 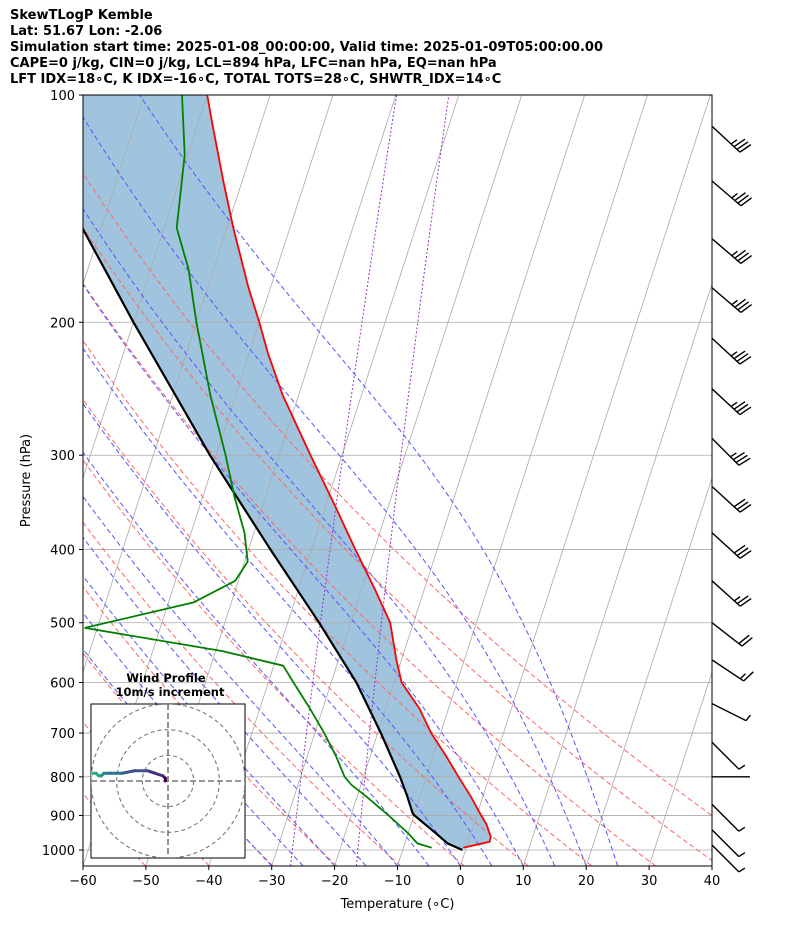 What do you see at coordinates (208, 881) in the screenshot?
I see `x-tick-label: −40` at bounding box center [208, 881].